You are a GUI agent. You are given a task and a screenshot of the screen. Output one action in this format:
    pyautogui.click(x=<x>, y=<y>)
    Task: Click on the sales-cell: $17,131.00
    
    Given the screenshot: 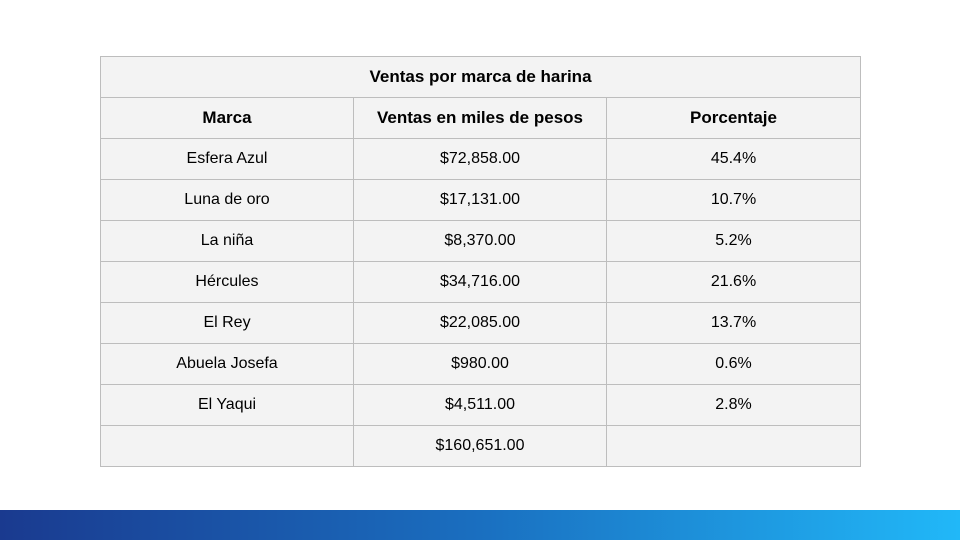 What is the action you would take?
    pyautogui.click(x=480, y=200)
    